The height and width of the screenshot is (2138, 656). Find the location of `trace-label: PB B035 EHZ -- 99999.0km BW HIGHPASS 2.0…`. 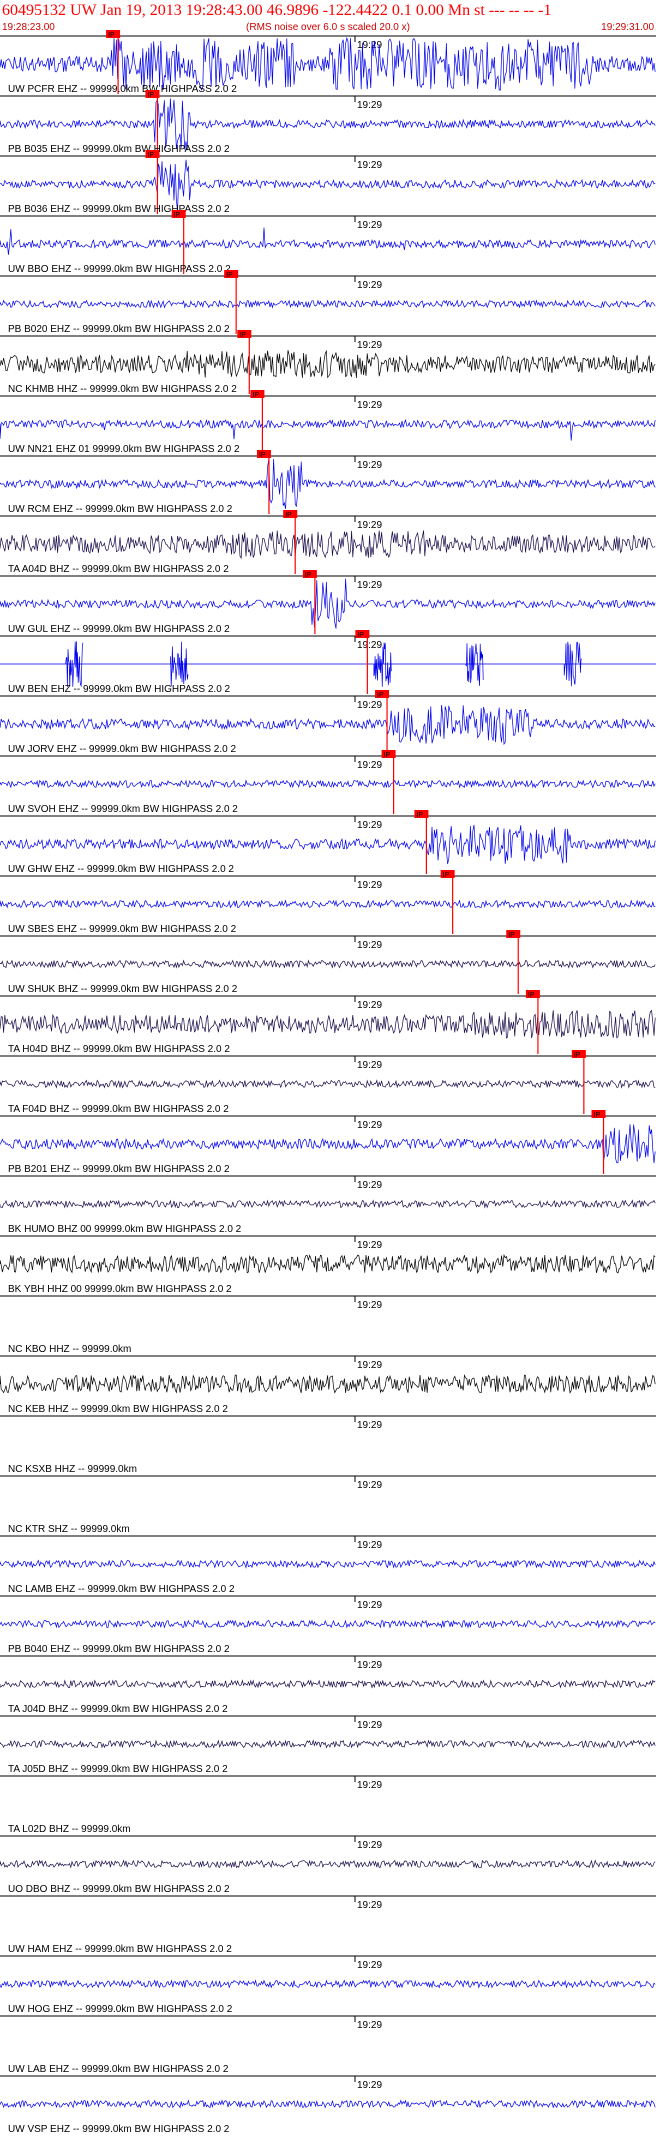

trace-label: PB B035 EHZ -- 99999.0km BW HIGHPASS 2.0… is located at coordinates (119, 149).